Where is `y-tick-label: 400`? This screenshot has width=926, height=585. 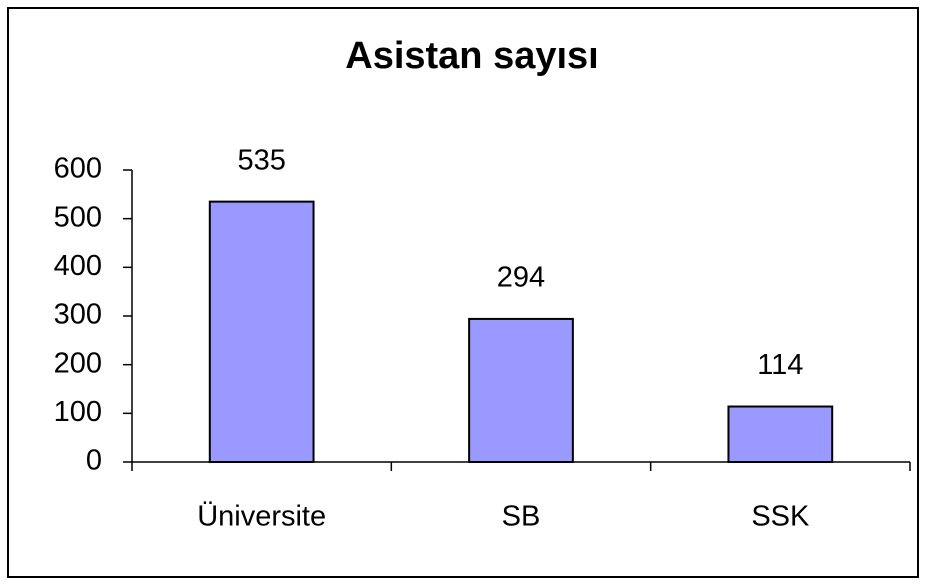 y-tick-label: 400 is located at coordinates (78, 266).